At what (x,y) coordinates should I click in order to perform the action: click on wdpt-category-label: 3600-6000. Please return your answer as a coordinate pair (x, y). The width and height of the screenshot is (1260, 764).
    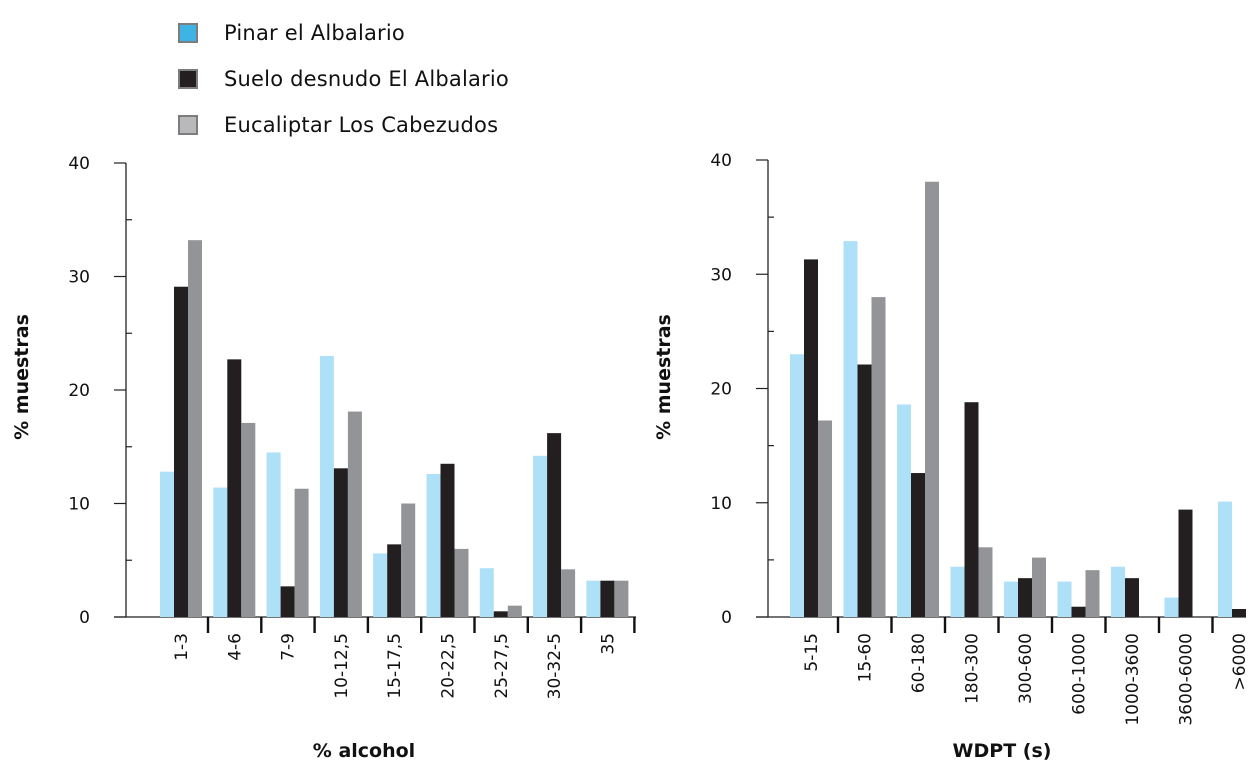
    Looking at the image, I should click on (1187, 679).